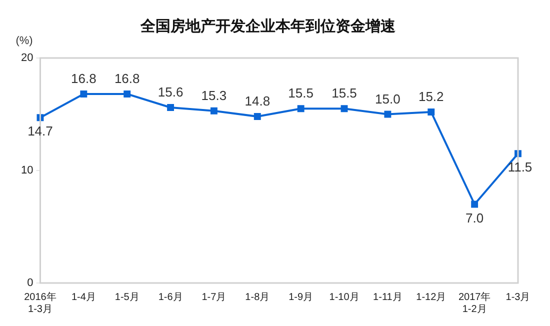 The width and height of the screenshot is (550, 326). I want to click on x-tick-label: 1-10月, so click(344, 297).